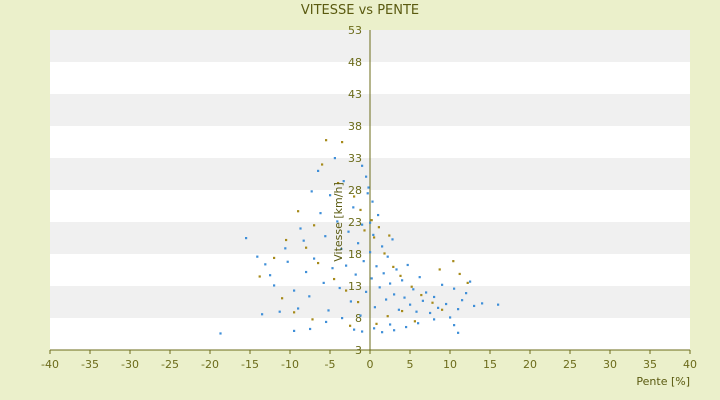 This screenshot has width=720, height=400. What do you see at coordinates (355, 62) in the screenshot?
I see `y-tick-label: 48` at bounding box center [355, 62].